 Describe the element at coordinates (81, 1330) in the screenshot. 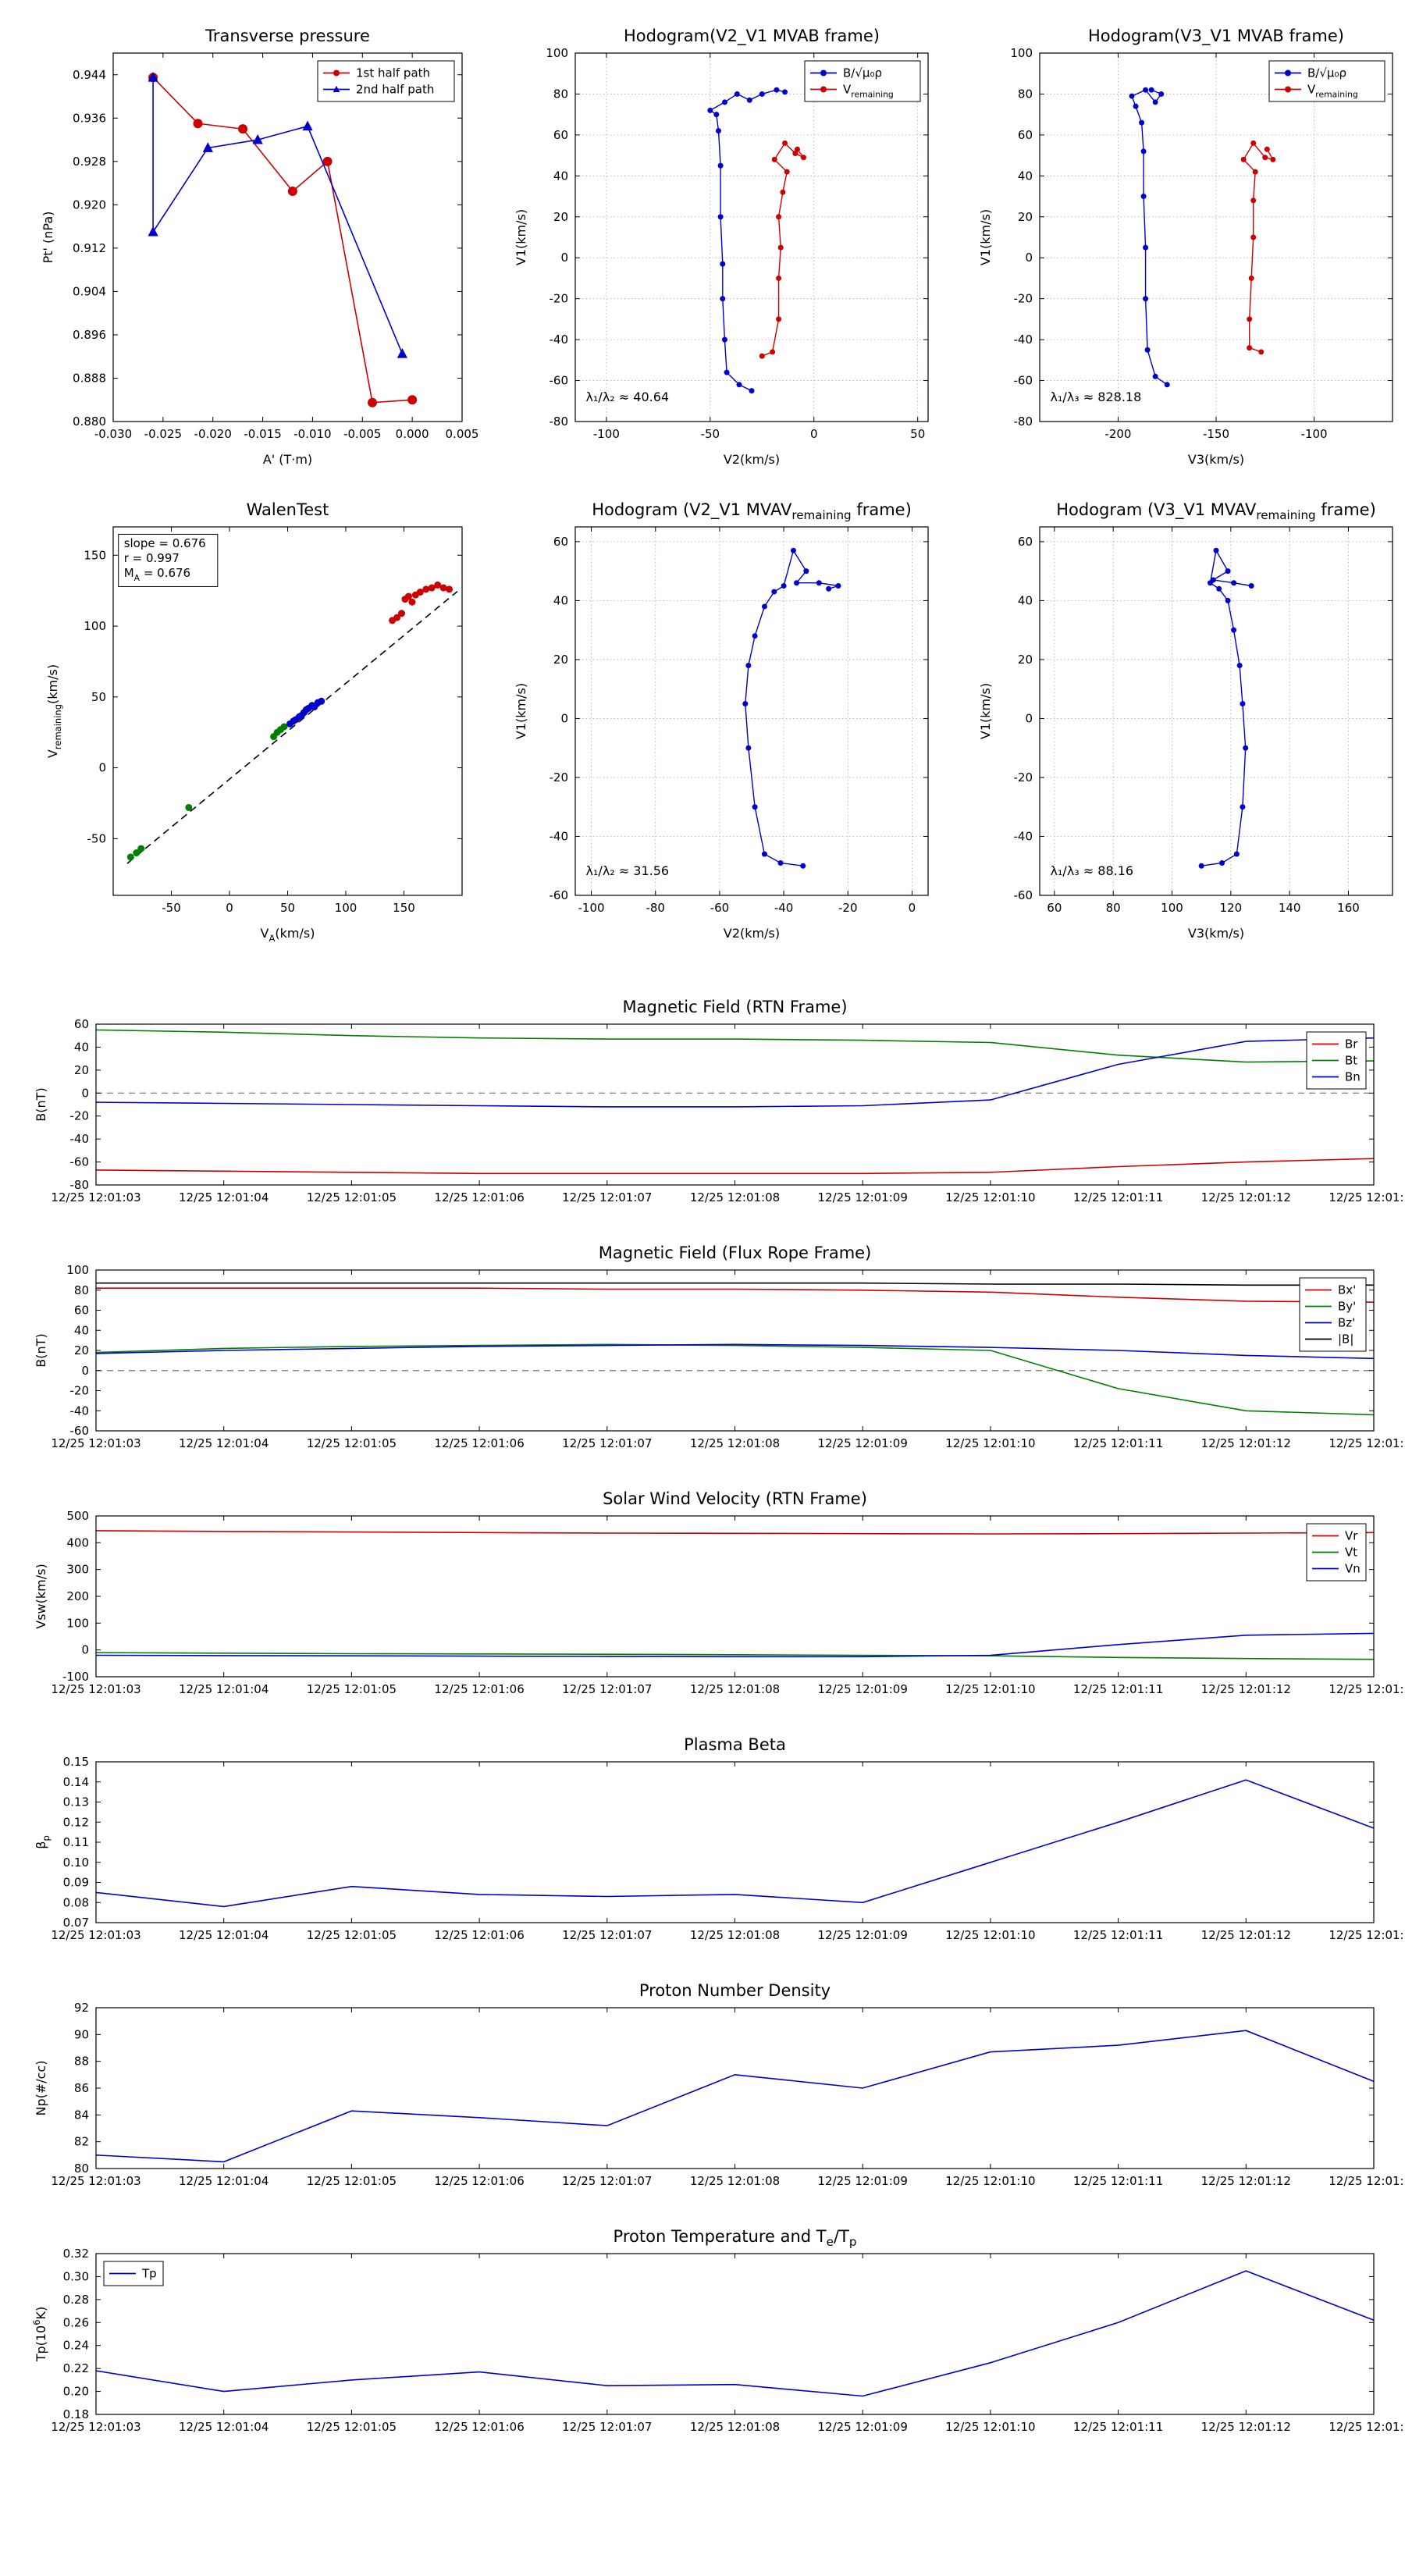

I see `svg-text: 40` at that location.